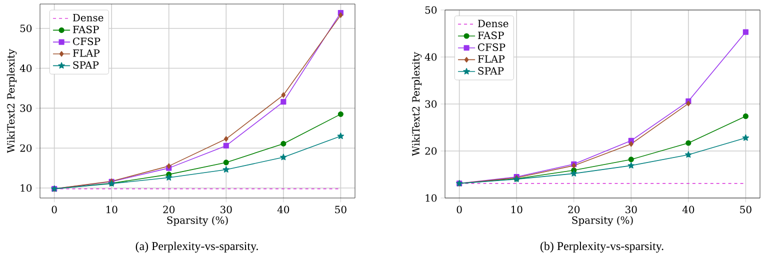 The image size is (766, 264). What do you see at coordinates (602, 247) in the screenshot?
I see `text: (b) Perplexity-vs-sparsity.` at bounding box center [602, 247].